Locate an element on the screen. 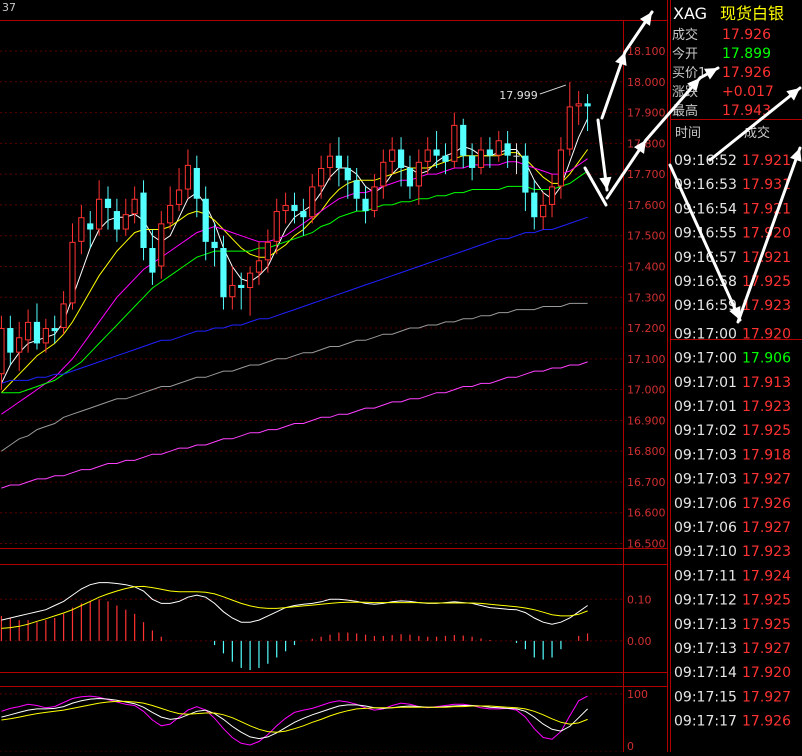  tick-row: 09:17:12 17.925 is located at coordinates (732, 601).